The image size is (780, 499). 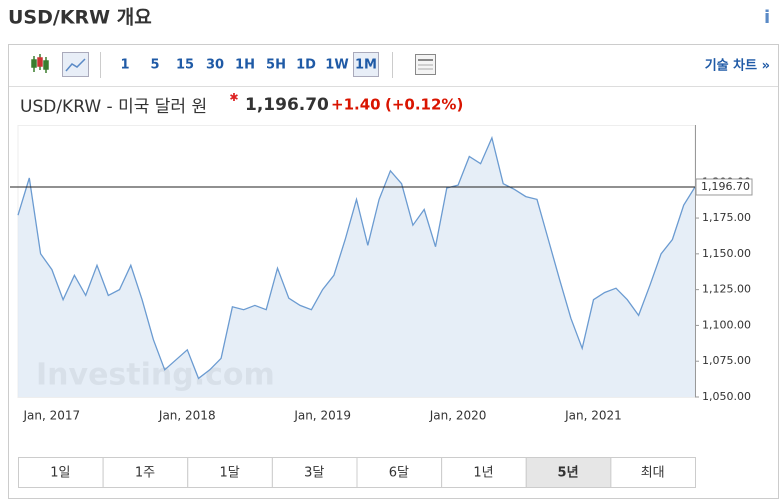 What do you see at coordinates (215, 65) in the screenshot?
I see `interval-button: 30` at bounding box center [215, 65].